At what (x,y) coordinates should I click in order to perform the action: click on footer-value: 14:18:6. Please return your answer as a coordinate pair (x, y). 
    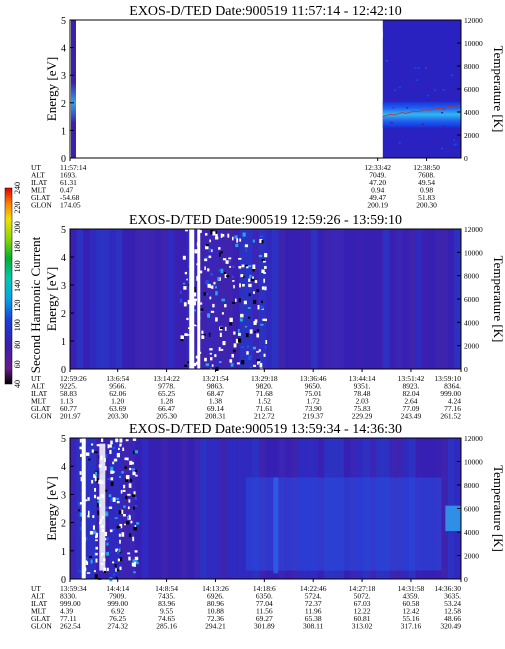
    Looking at the image, I should click on (264, 588).